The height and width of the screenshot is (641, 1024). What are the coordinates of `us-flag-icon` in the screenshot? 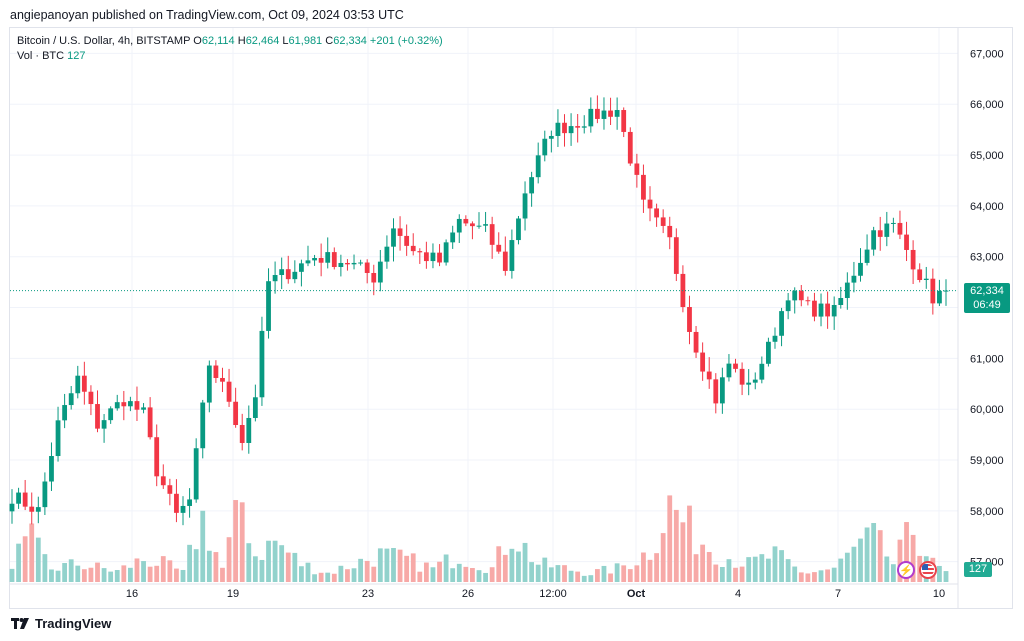 It's located at (928, 570).